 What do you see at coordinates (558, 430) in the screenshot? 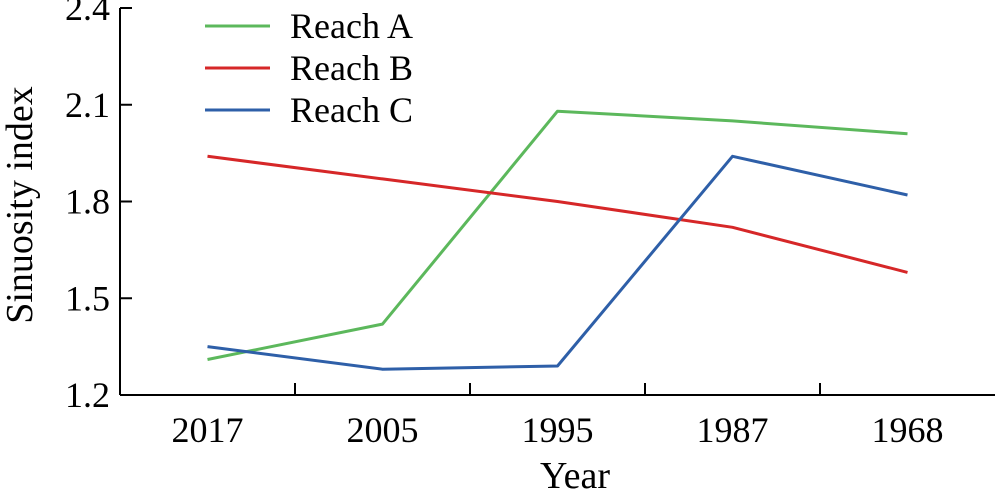
I see `x-tick-label: 1995` at bounding box center [558, 430].